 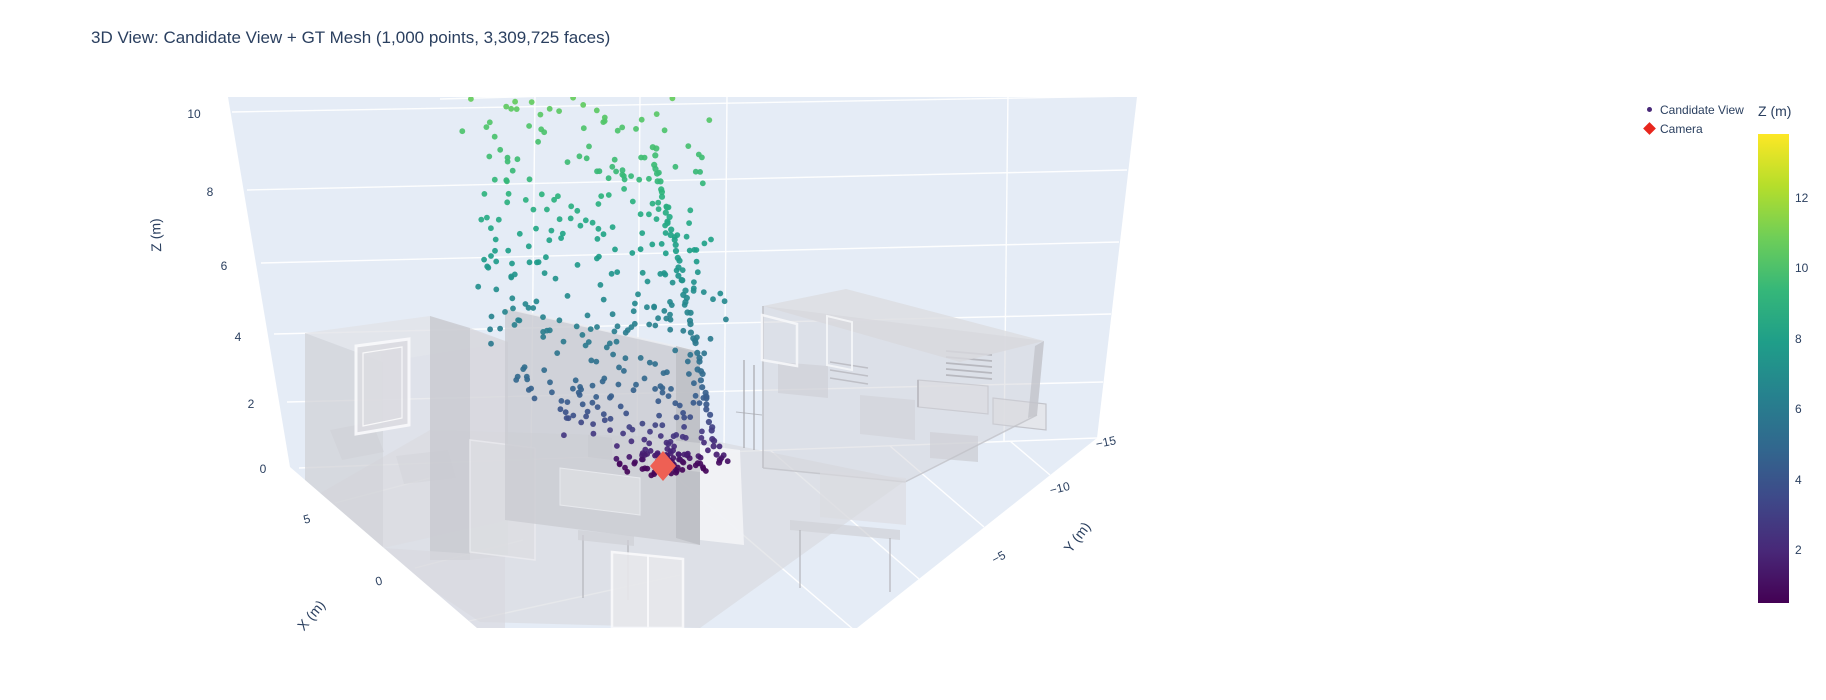 I want to click on legend-item-candidate-view: Candidate View, so click(x=1691, y=109).